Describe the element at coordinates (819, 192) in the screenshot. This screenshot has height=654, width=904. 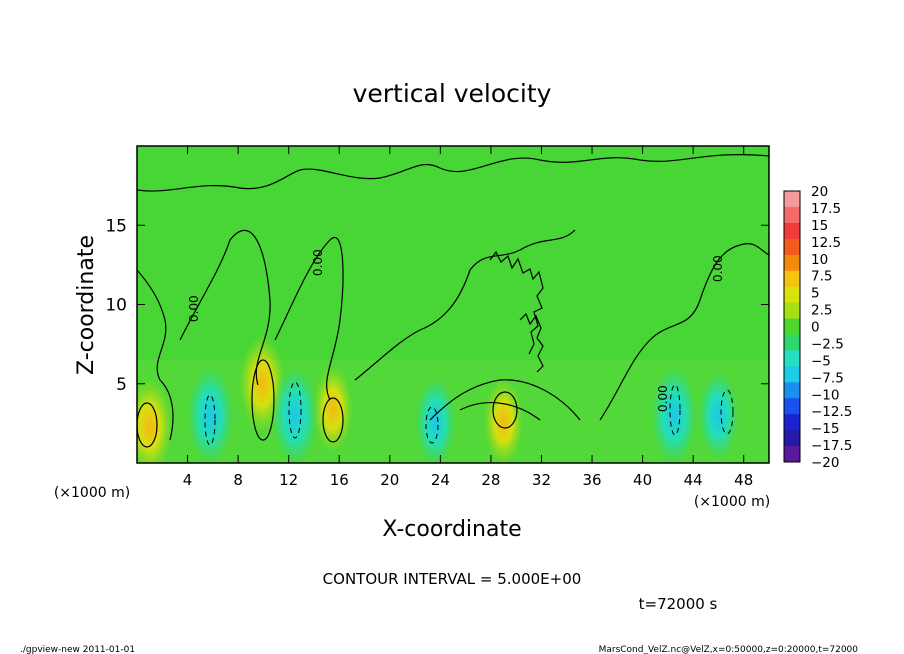
I see `colorbar-label: 20` at that location.